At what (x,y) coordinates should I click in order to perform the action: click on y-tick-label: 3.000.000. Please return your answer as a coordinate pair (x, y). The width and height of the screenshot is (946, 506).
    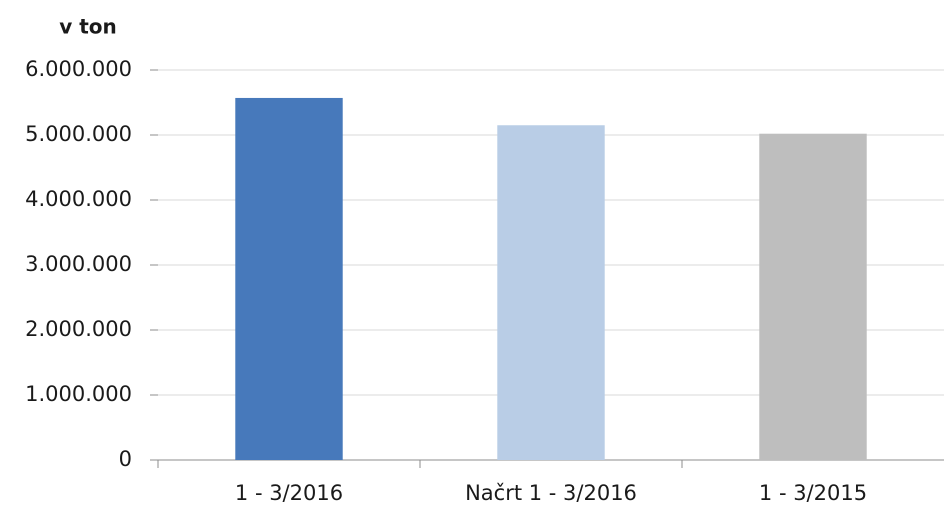
    Looking at the image, I should click on (78, 264).